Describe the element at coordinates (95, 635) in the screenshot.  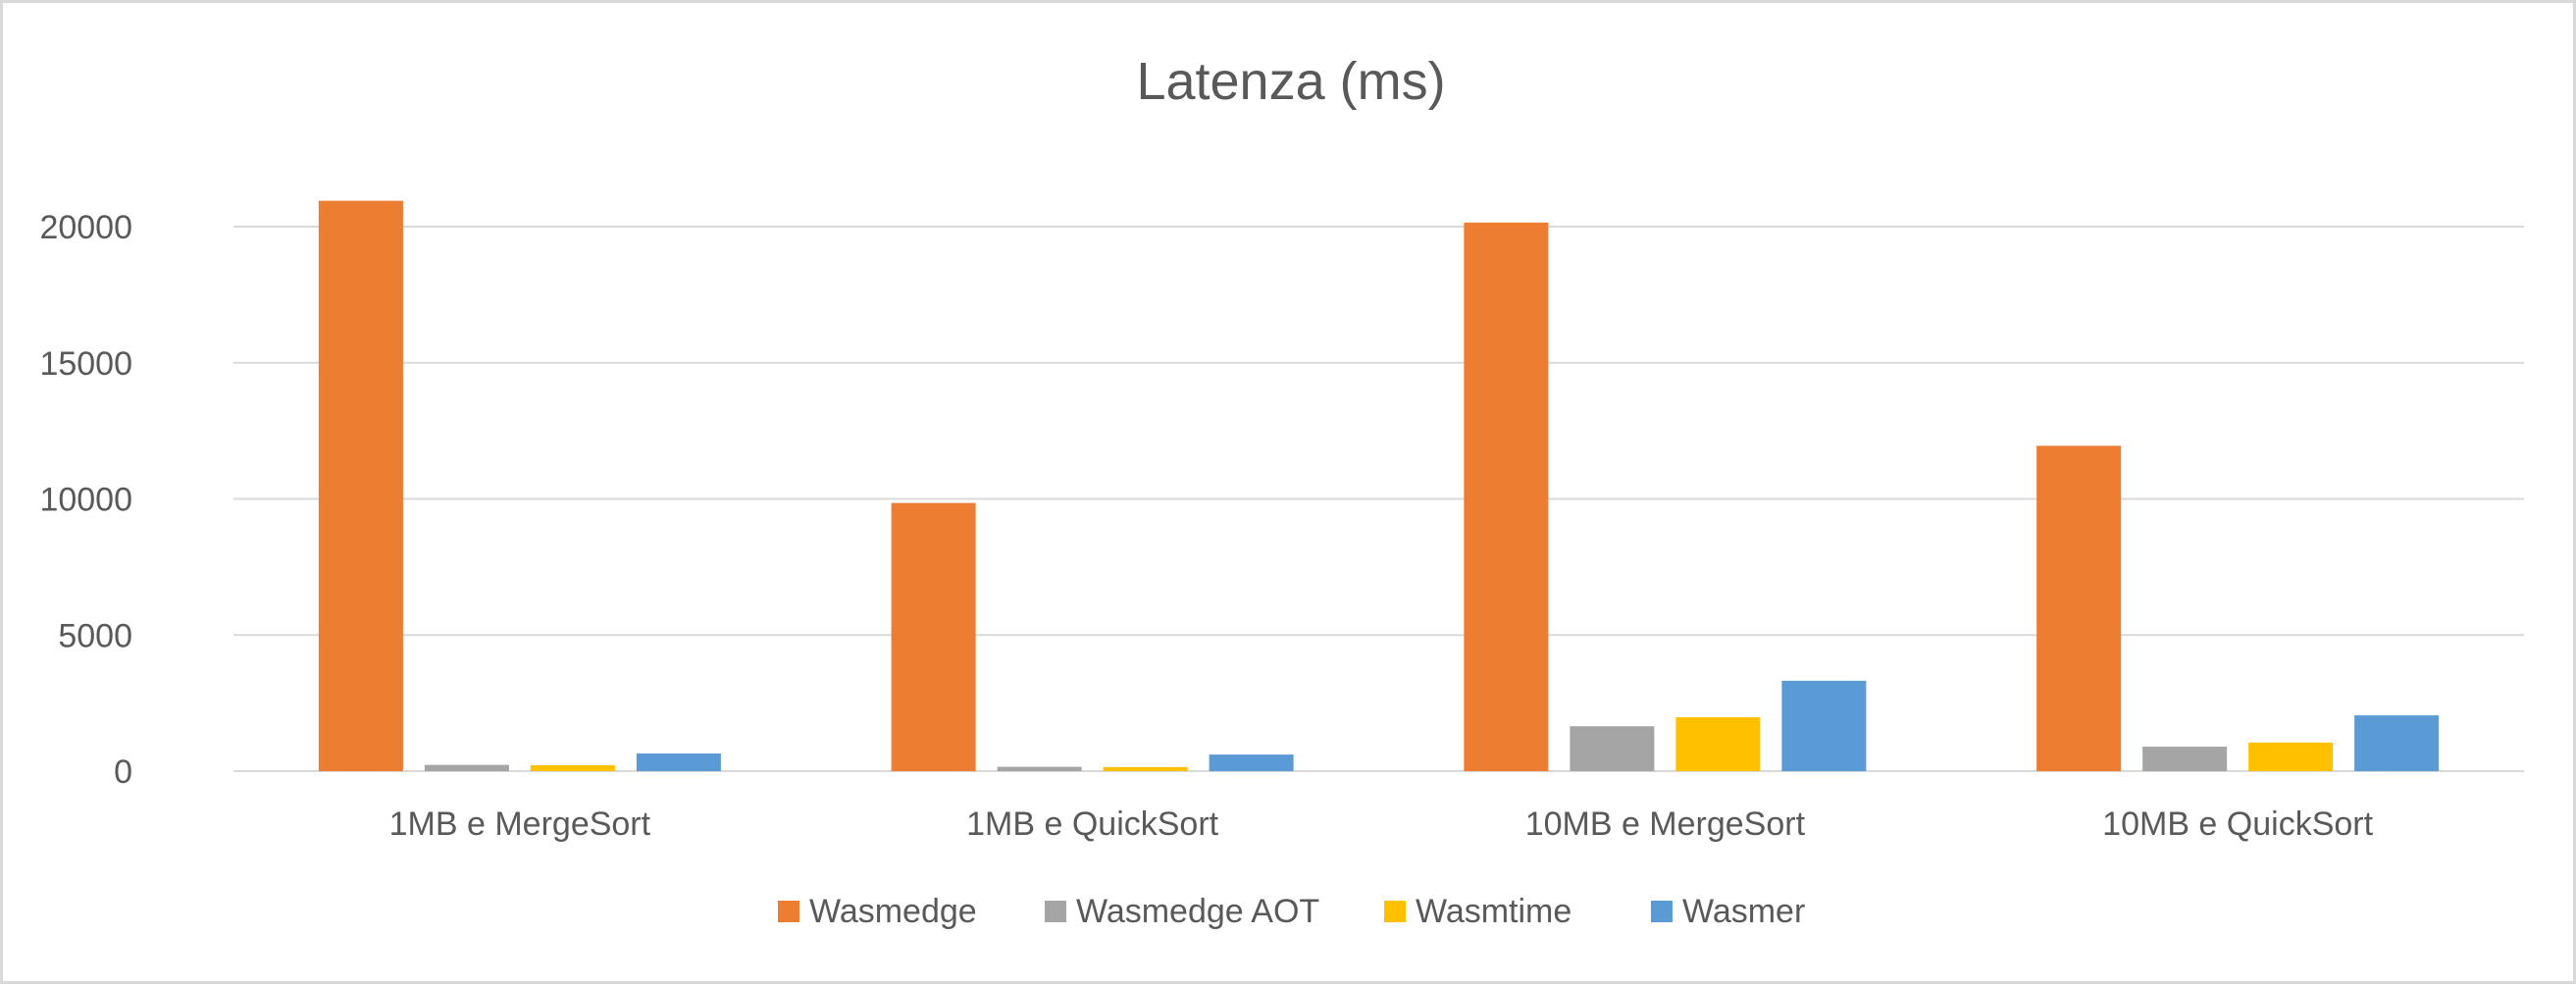
I see `y-tick-label: 5000` at that location.